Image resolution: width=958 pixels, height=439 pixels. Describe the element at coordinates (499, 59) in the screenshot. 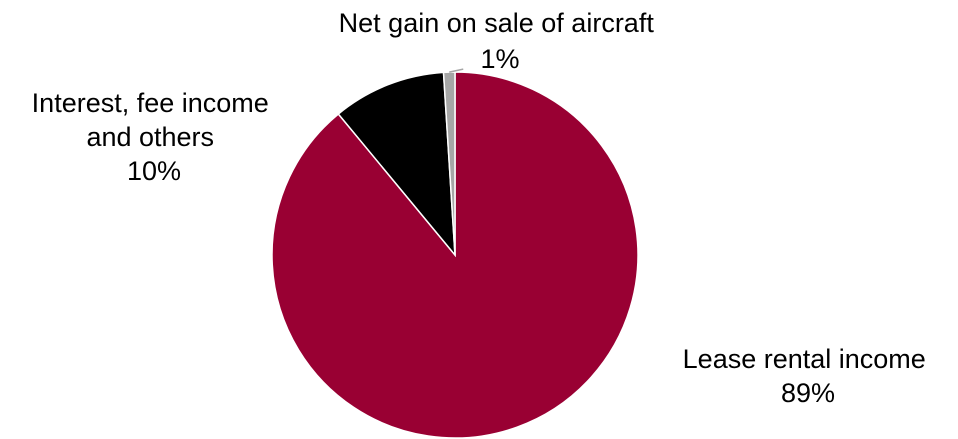

I see `slice-percent: 1%` at that location.